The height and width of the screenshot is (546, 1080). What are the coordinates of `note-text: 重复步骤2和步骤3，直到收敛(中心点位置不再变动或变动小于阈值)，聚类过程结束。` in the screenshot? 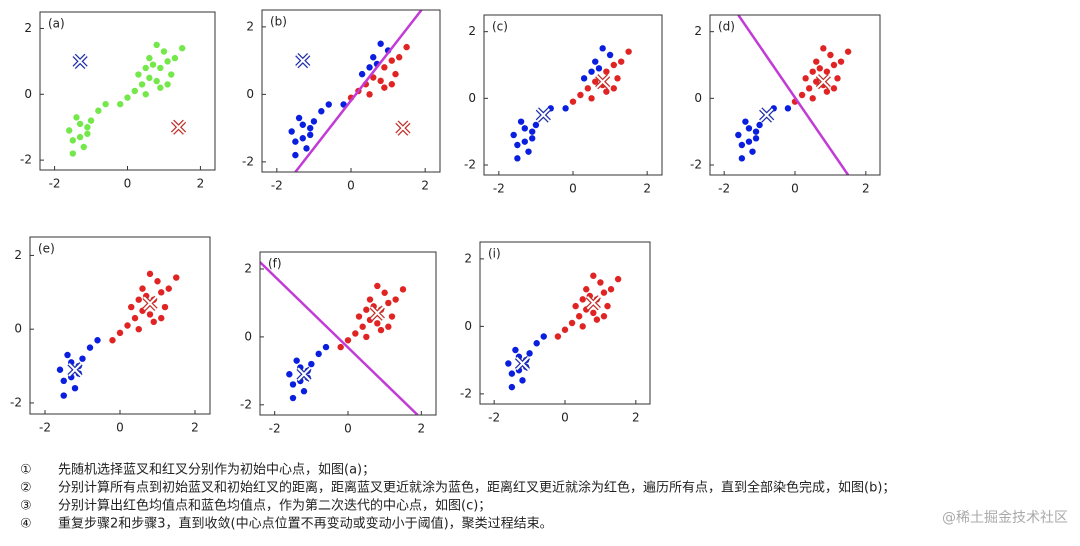 It's located at (305, 524).